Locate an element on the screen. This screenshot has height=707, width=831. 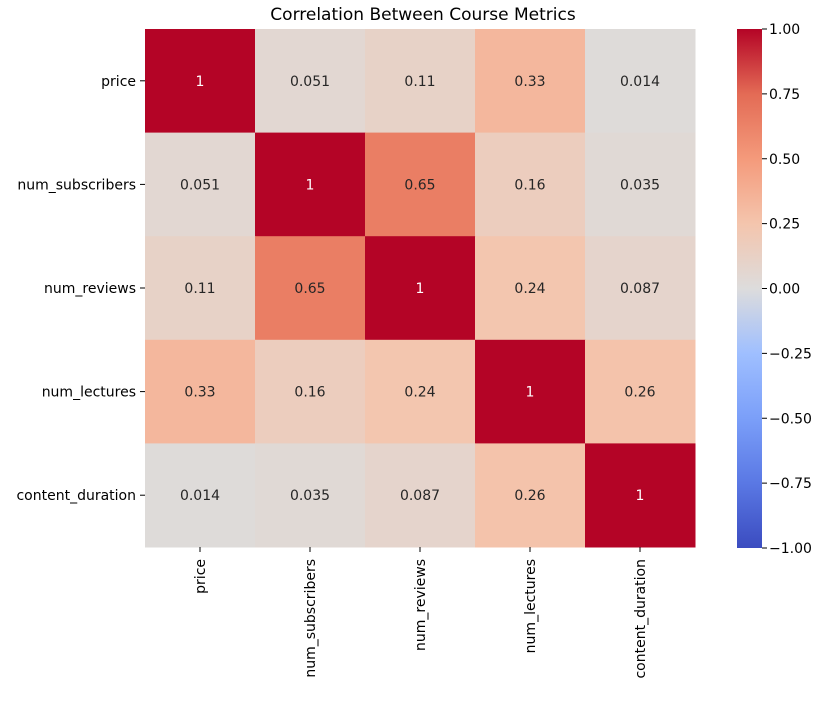
heatmap-cell-price-num_lectures is located at coordinates (530, 81).